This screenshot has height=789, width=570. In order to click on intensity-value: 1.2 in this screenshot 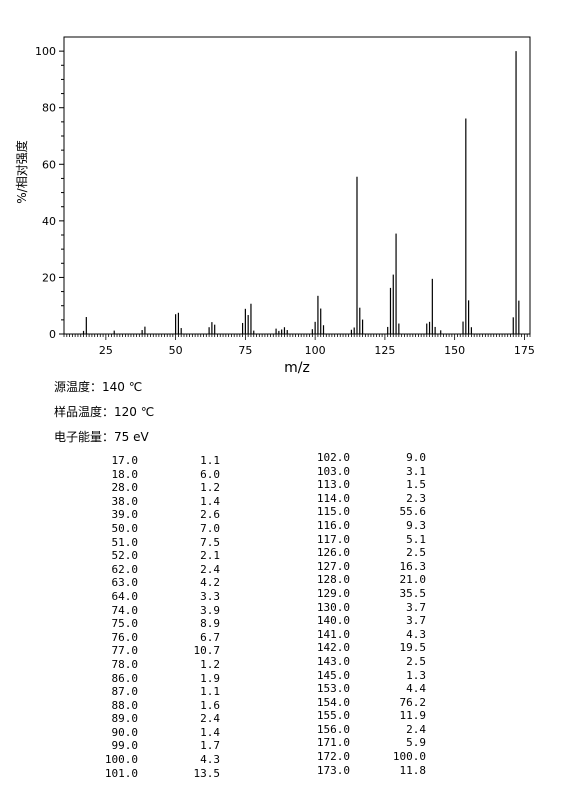, I will do `click(210, 664)`.